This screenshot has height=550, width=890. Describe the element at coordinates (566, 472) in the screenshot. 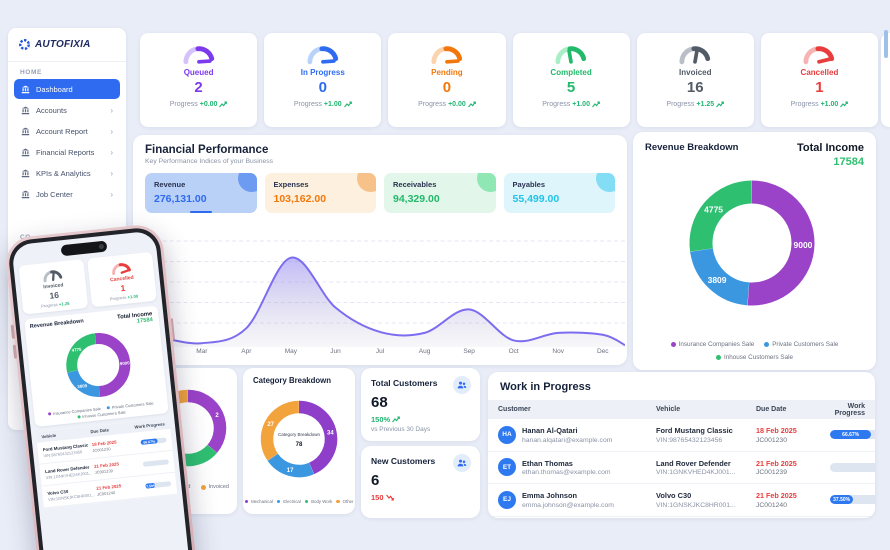

I see `customer-email: ethan.thomas@example.com` at that location.